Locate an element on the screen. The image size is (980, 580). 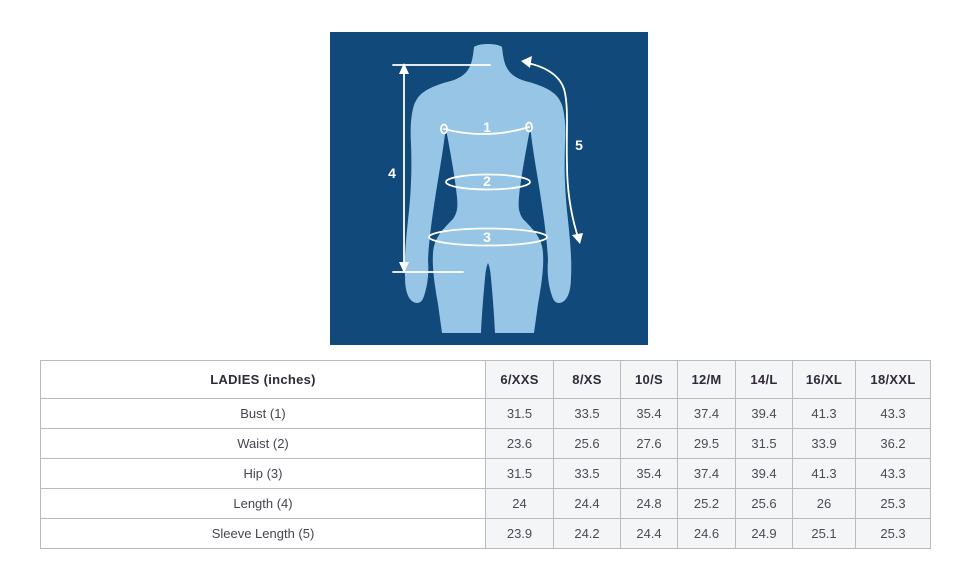
body-silhouette-illustration is located at coordinates (488, 188).